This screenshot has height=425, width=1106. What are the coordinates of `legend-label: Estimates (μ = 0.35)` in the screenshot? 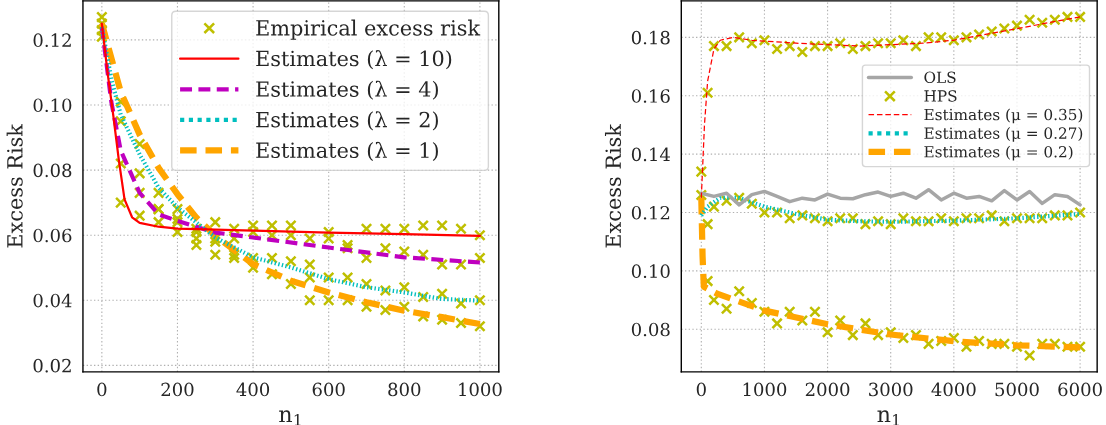 It's located at (1003, 116).